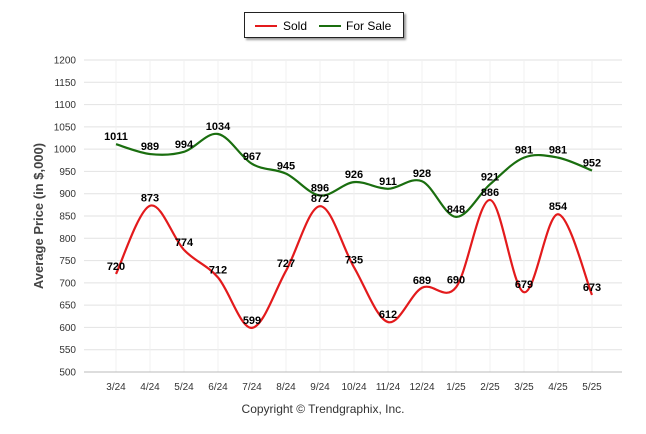 The height and width of the screenshot is (434, 646). I want to click on y-tick-label: 650, so click(67, 306).